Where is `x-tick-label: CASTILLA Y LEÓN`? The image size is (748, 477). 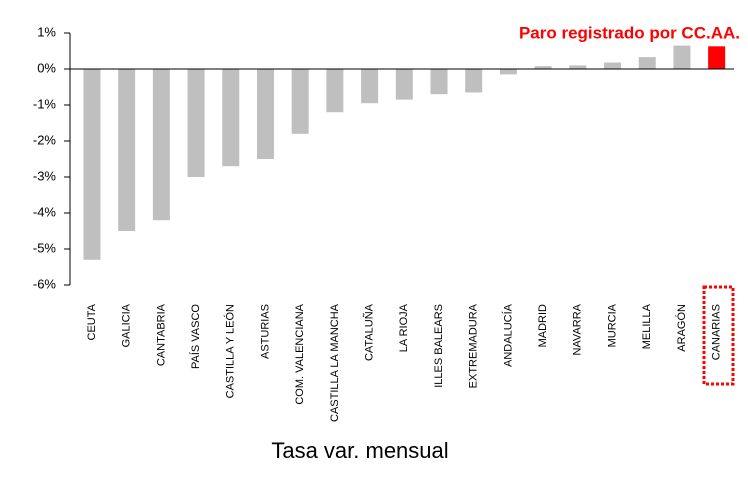 x-tick-label: CASTILLA Y LEÓN is located at coordinates (230, 351).